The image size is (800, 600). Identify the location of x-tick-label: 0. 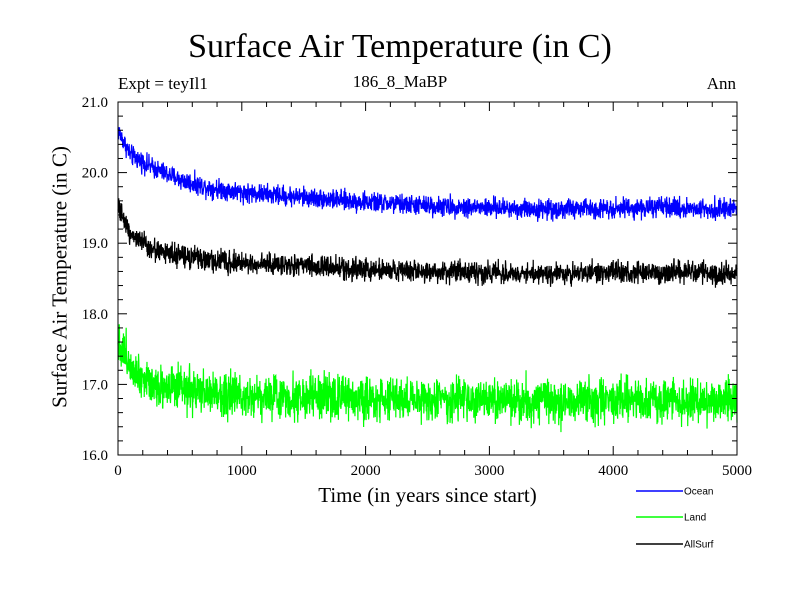
(118, 471).